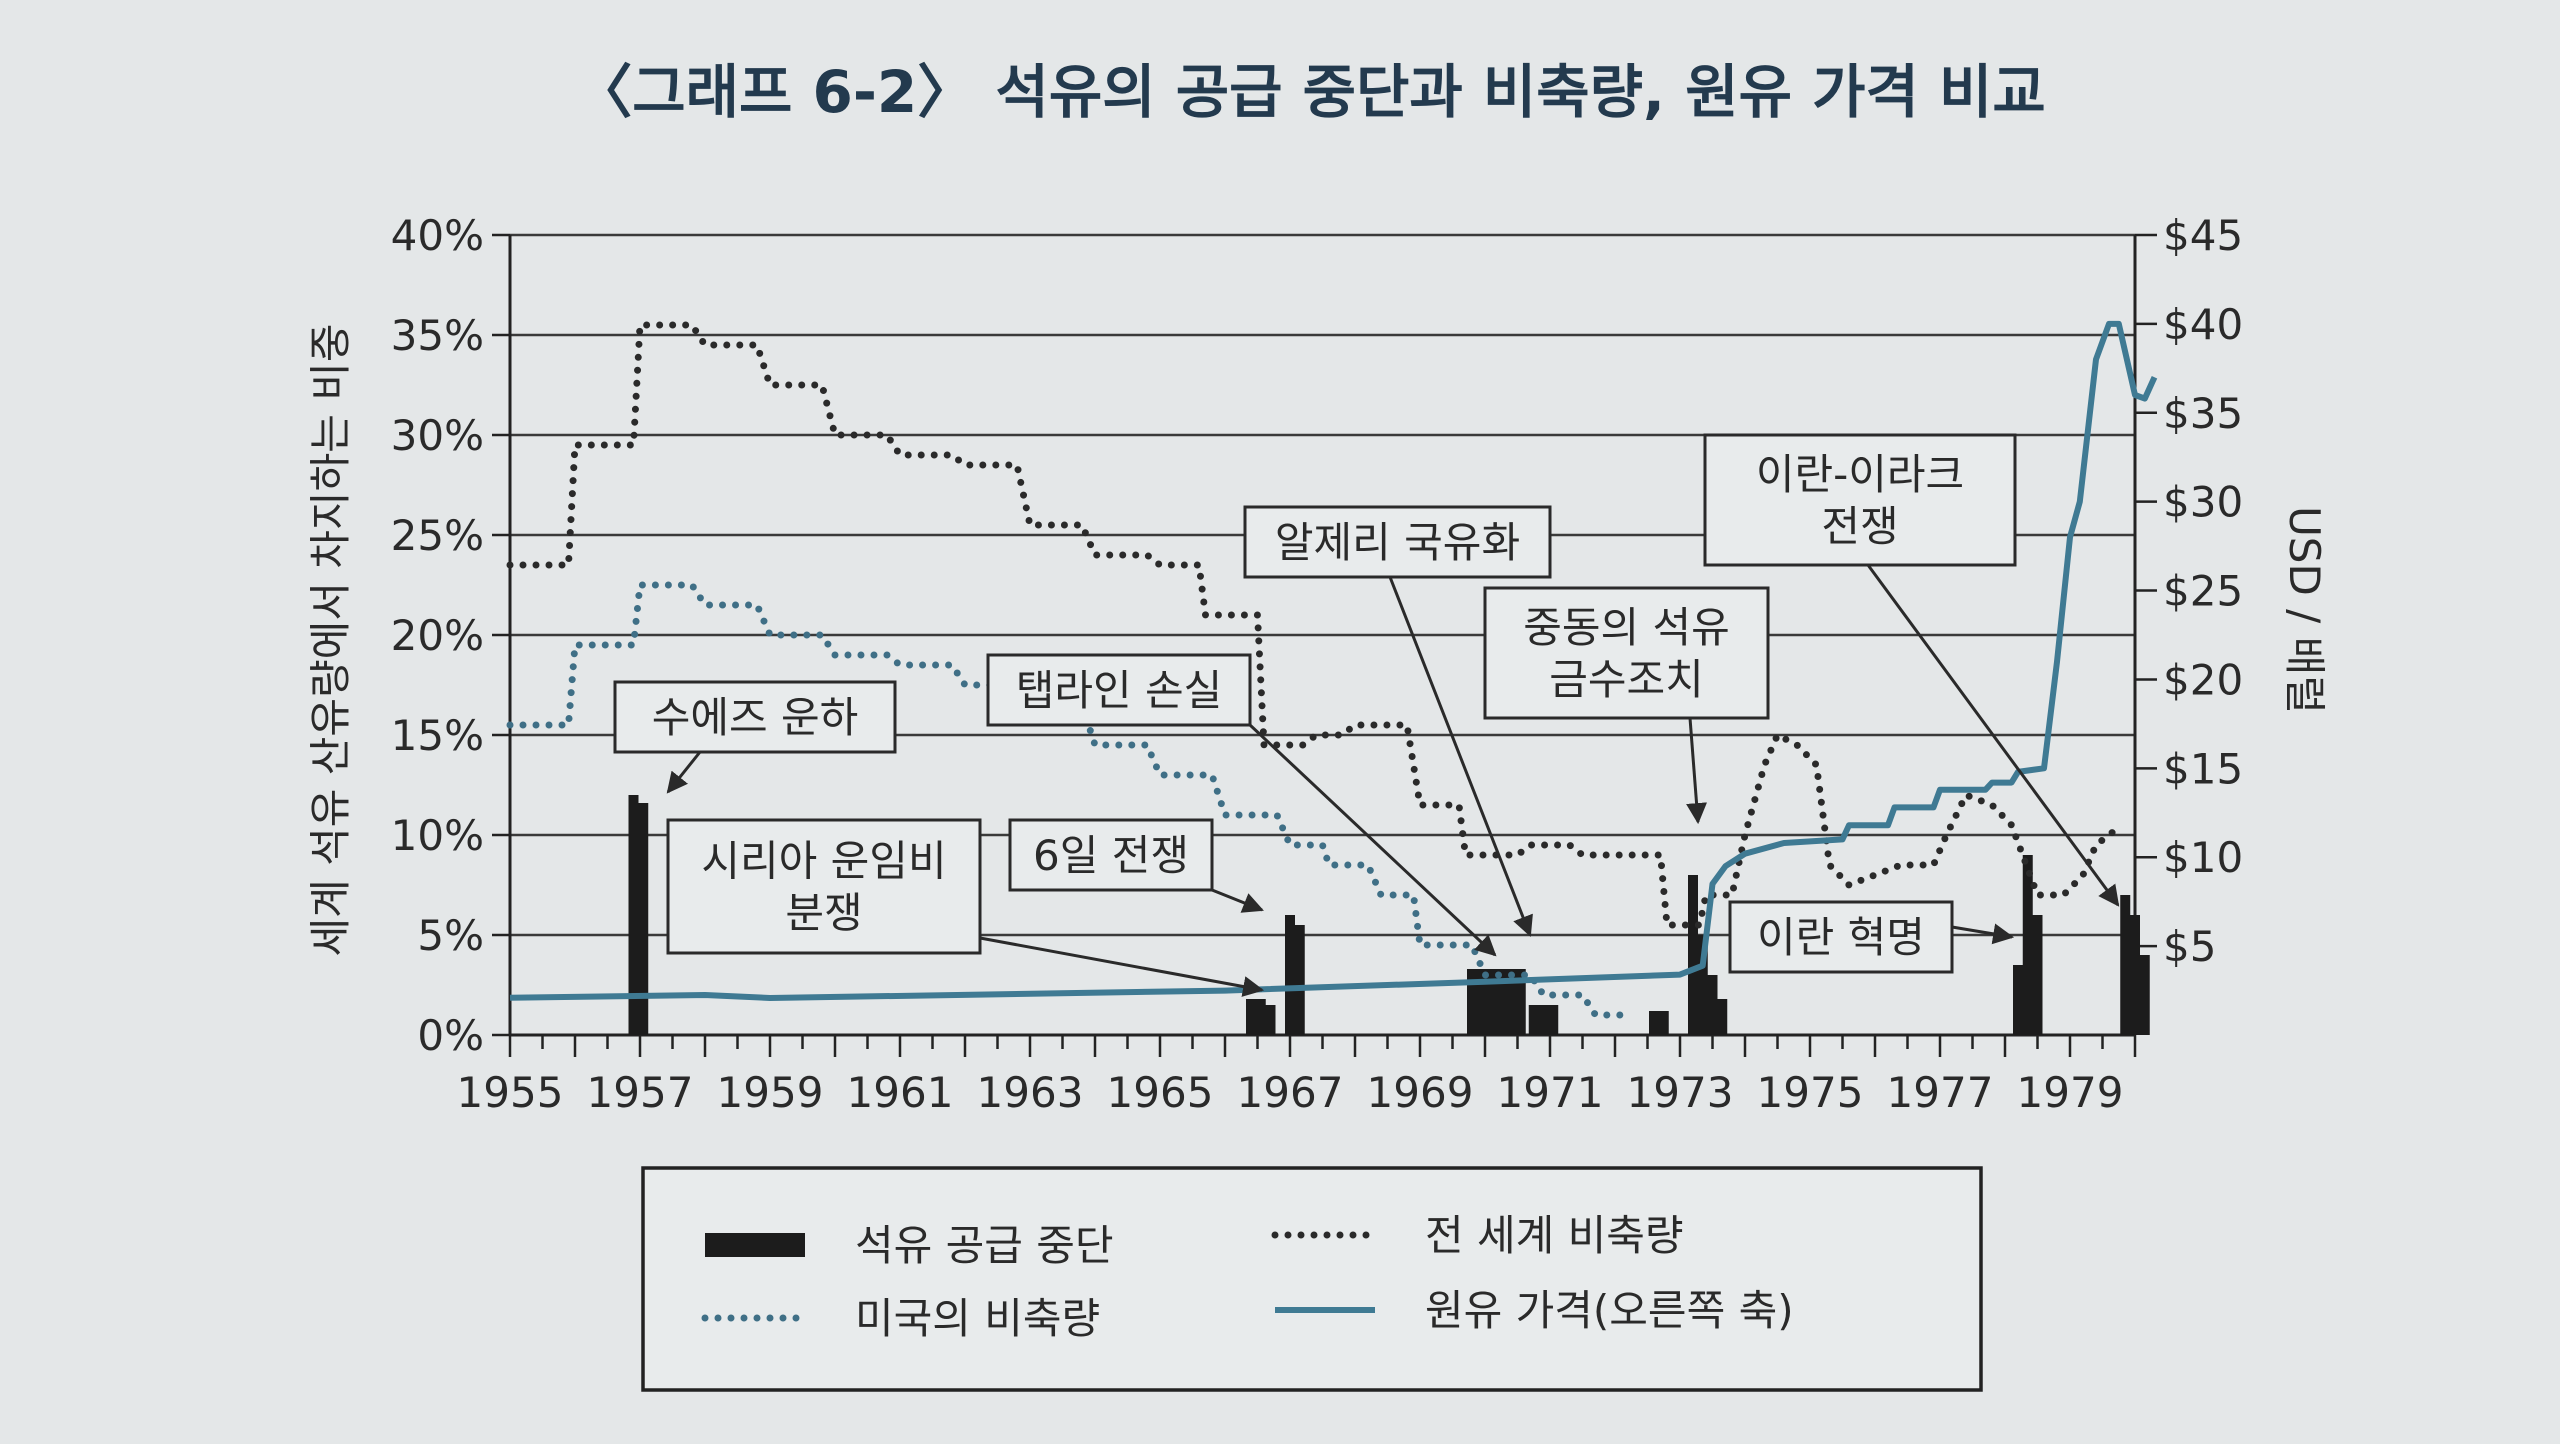 The image size is (2560, 1444). I want to click on annotation-sixday: 6일 전쟁, so click(1111, 855).